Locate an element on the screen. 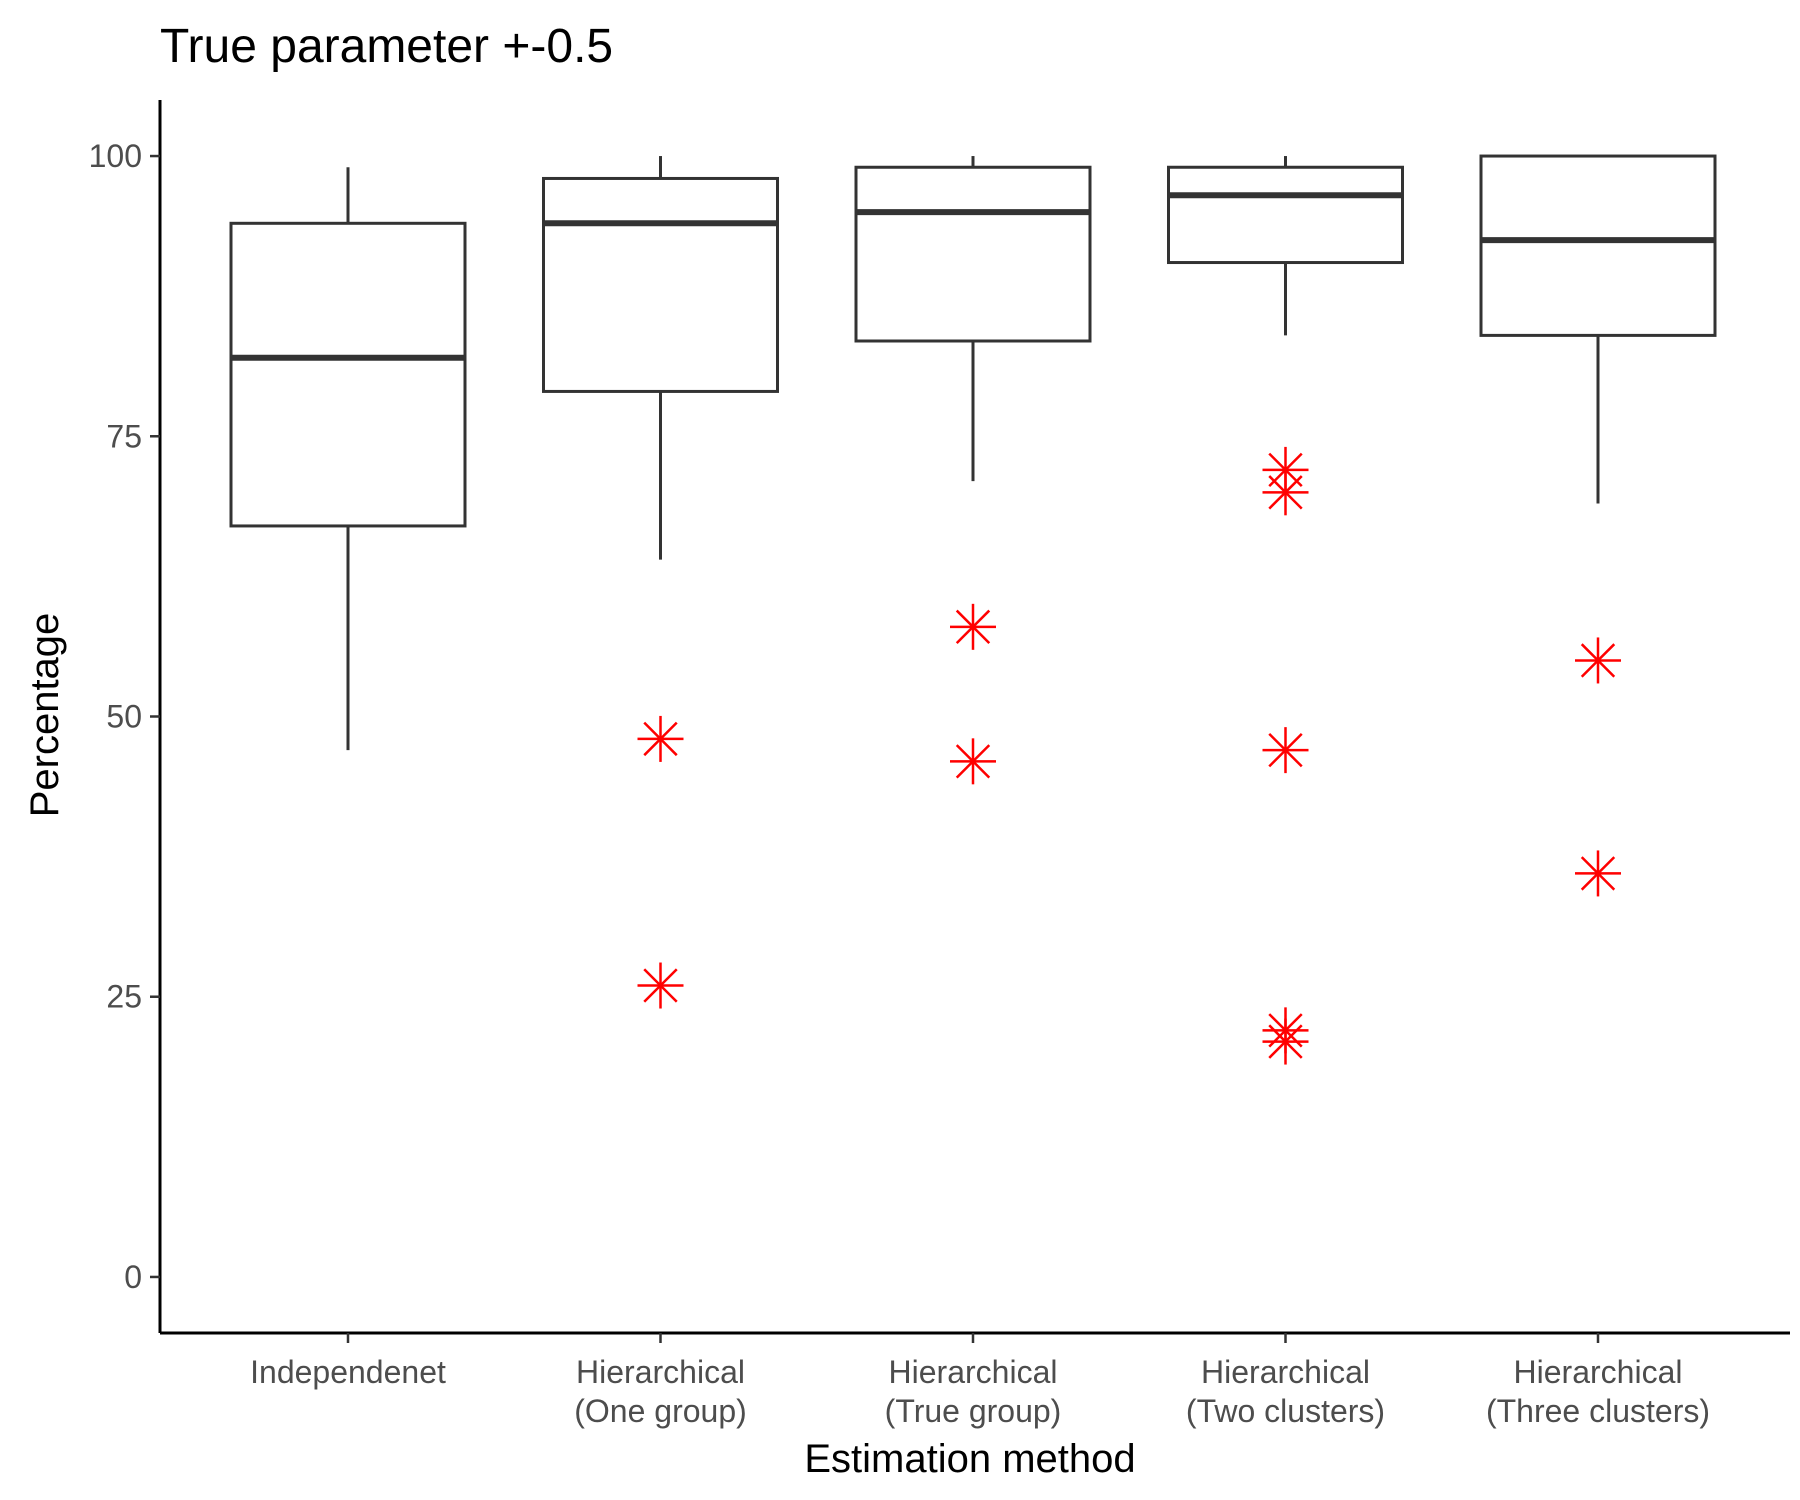  y-tick-label: 75 is located at coordinates (124, 436).